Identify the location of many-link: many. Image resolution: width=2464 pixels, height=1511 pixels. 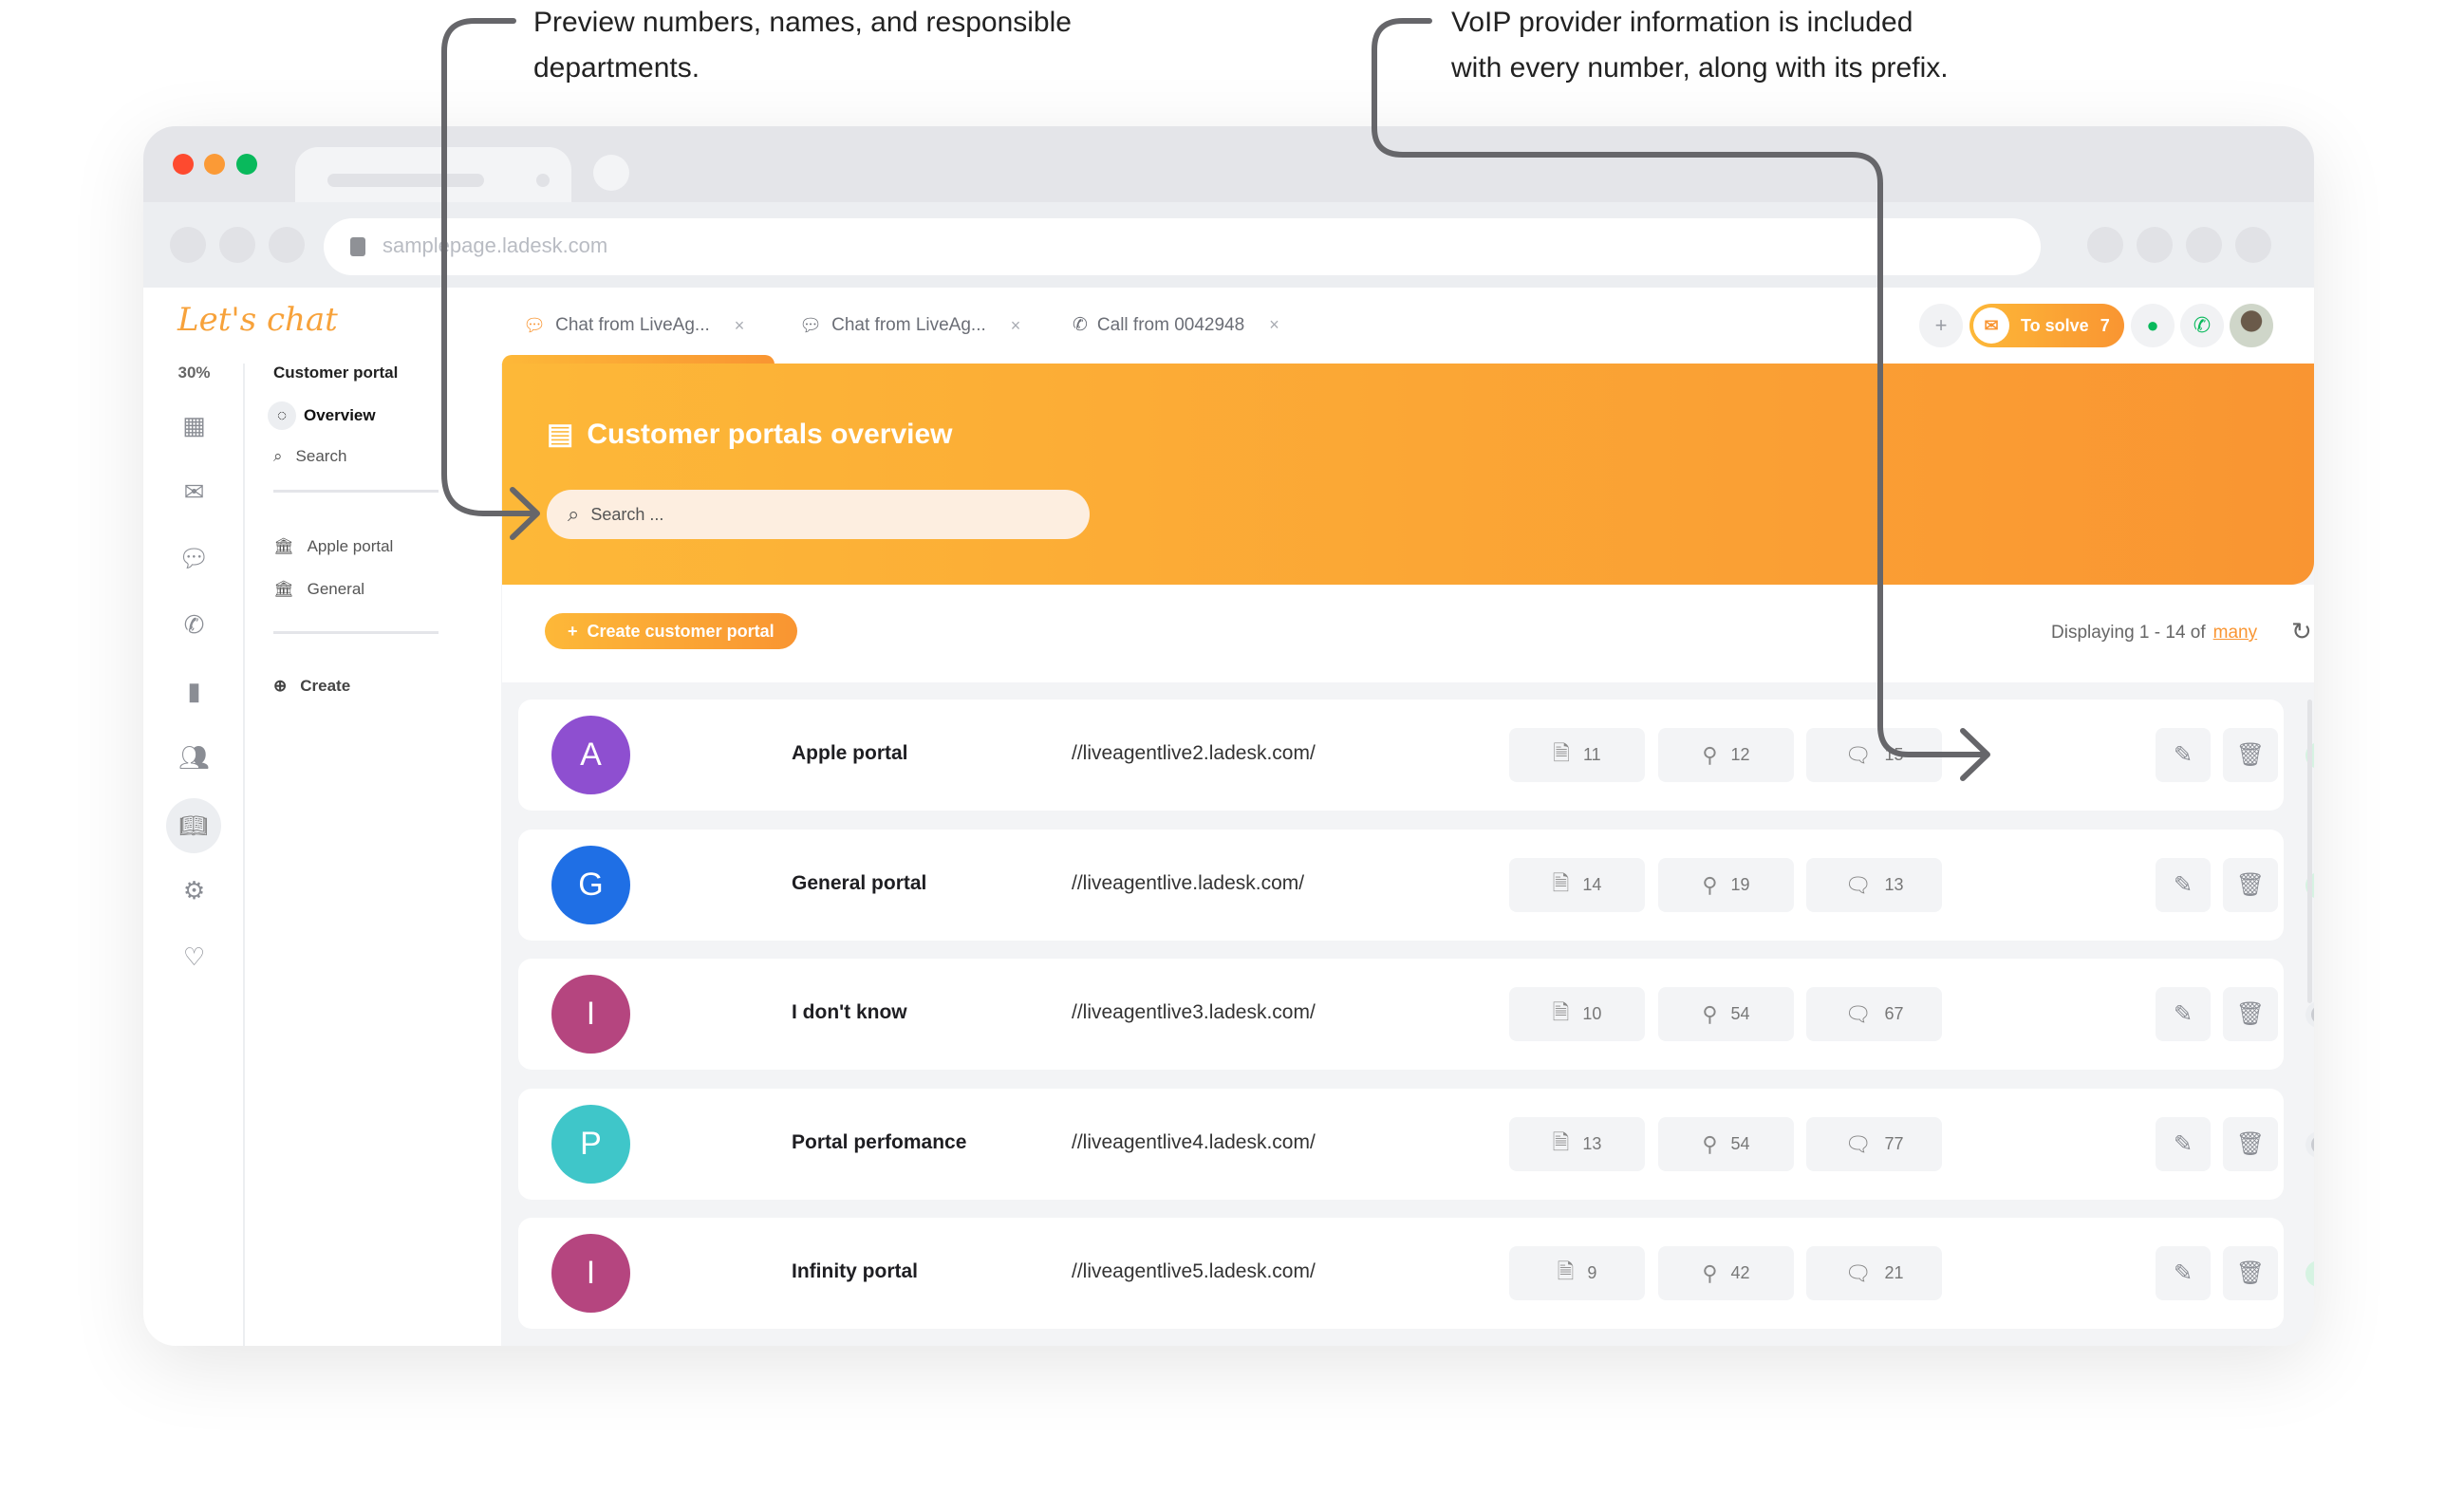
(2235, 633).